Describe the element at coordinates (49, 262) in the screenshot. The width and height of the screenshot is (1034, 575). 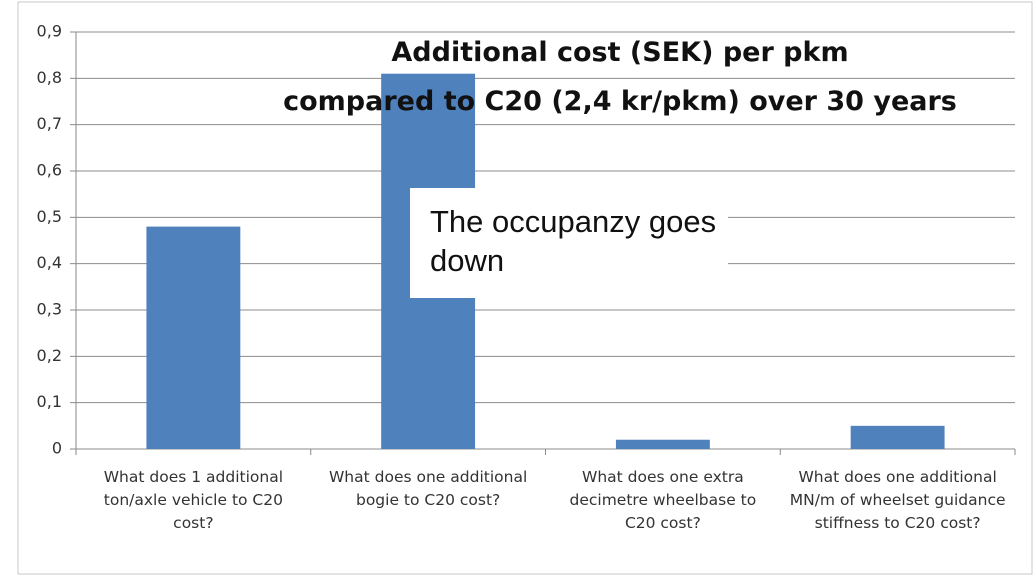
I see `y-tick-label: 0,4` at that location.